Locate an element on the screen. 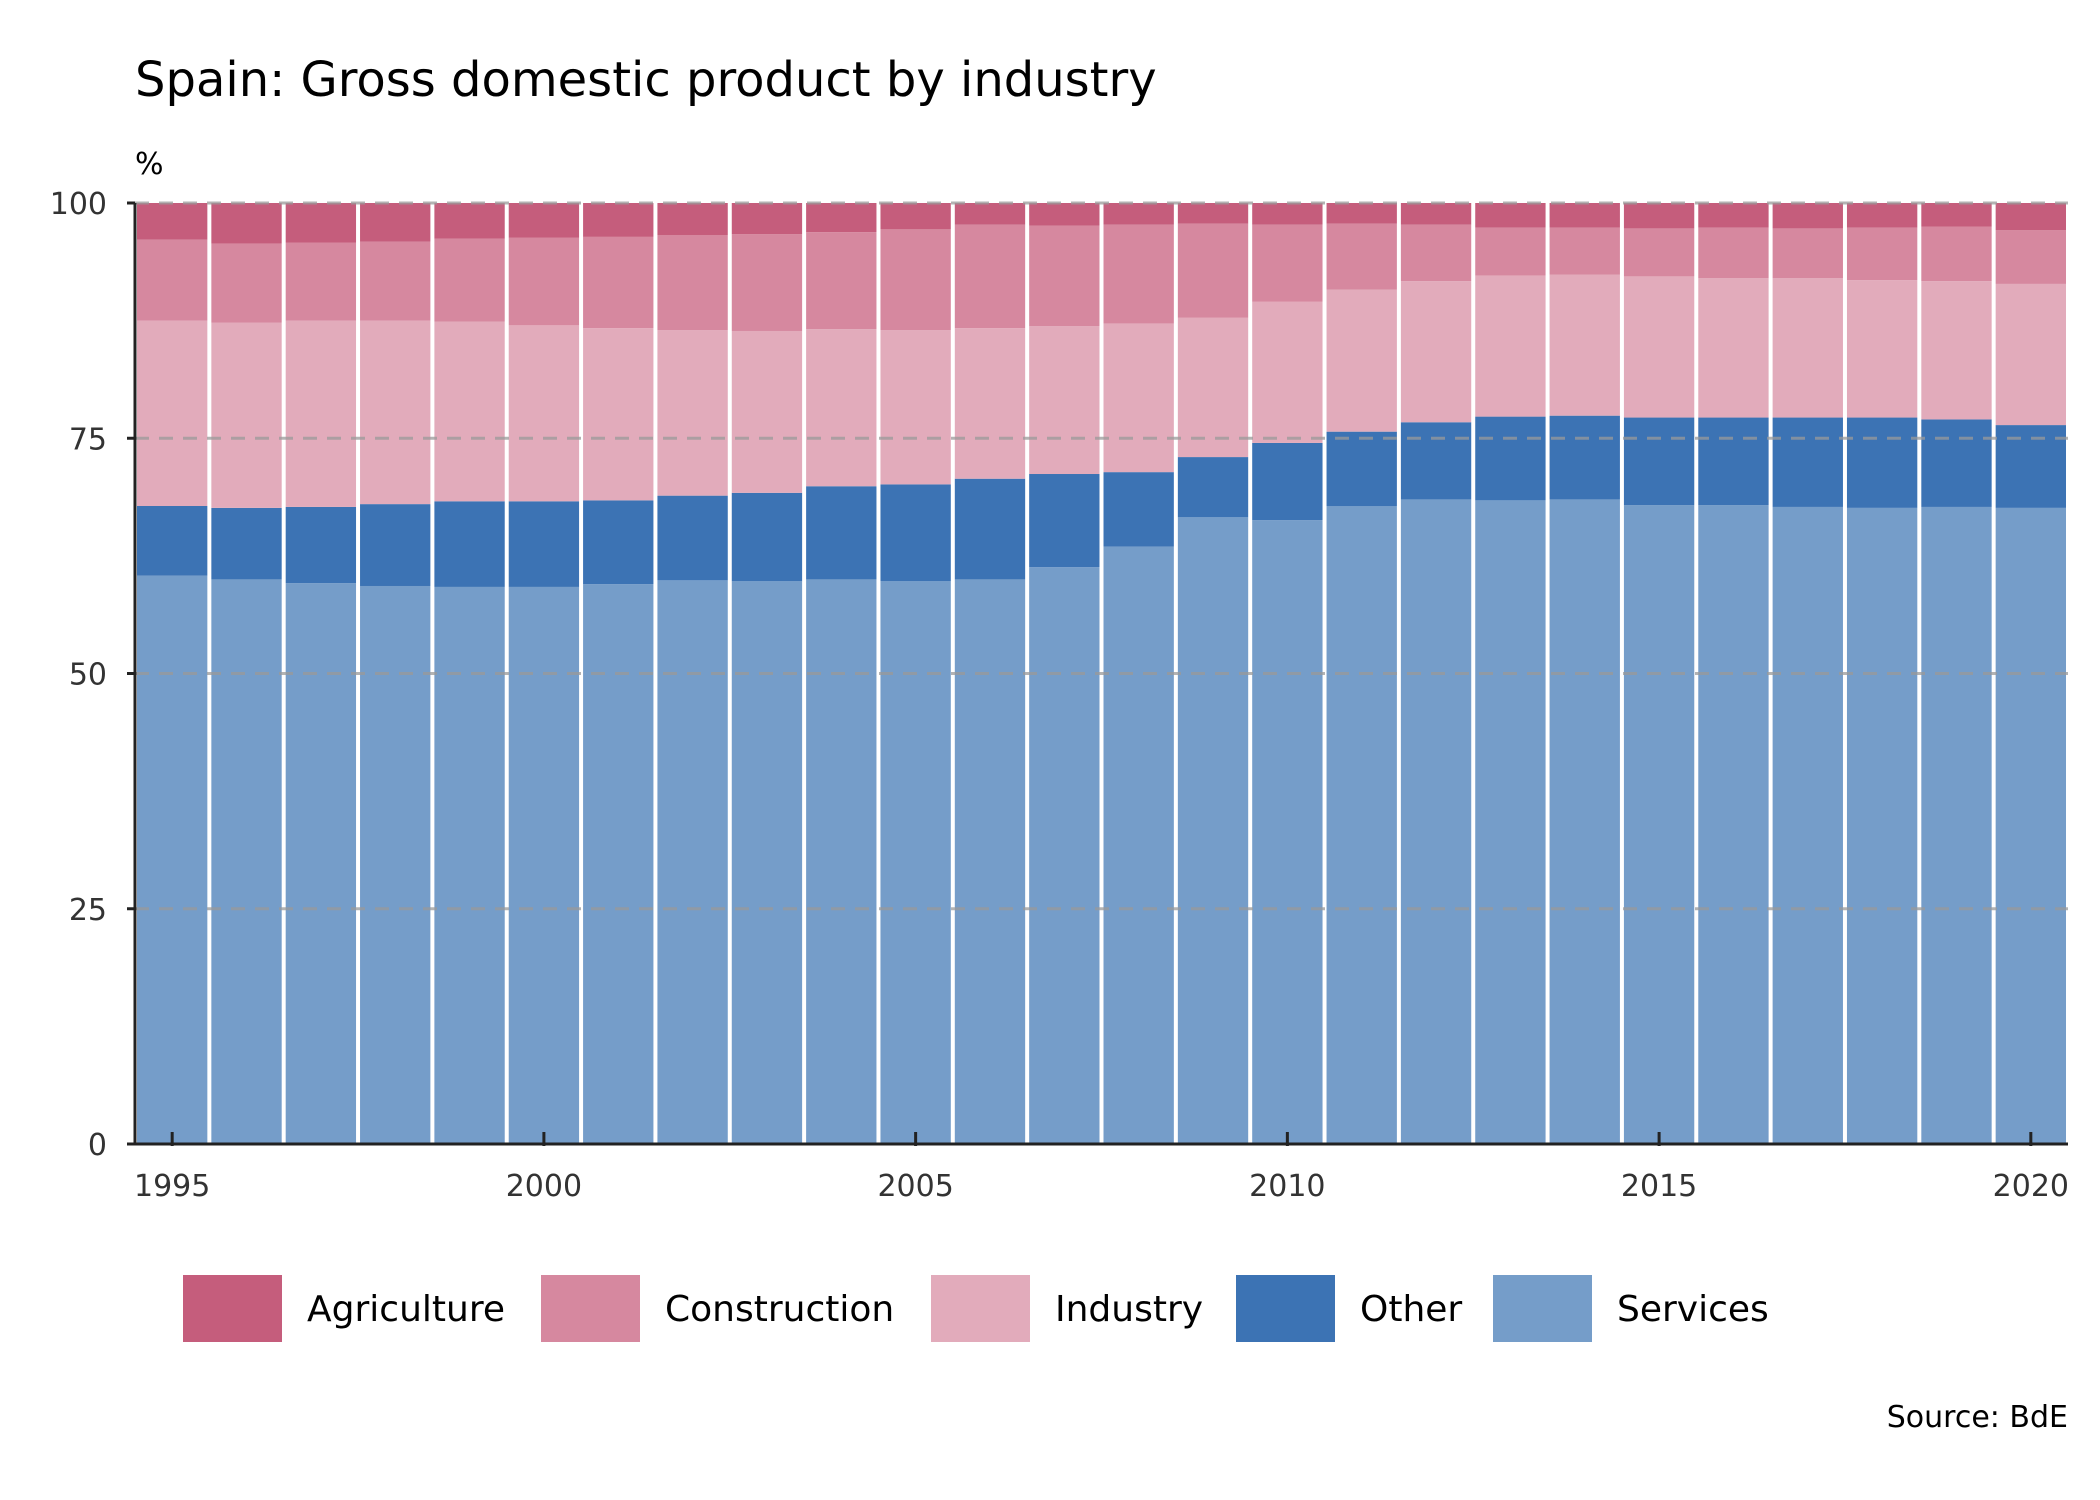  y-tick-label-50: 50 is located at coordinates (88, 675).